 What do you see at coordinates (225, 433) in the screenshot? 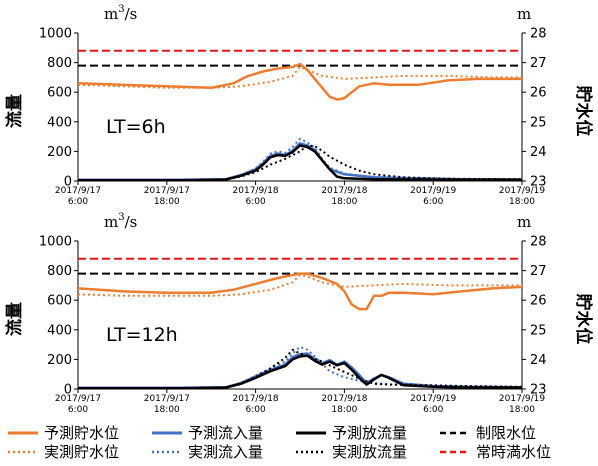
I see `legend-label: 予測流入量` at bounding box center [225, 433].